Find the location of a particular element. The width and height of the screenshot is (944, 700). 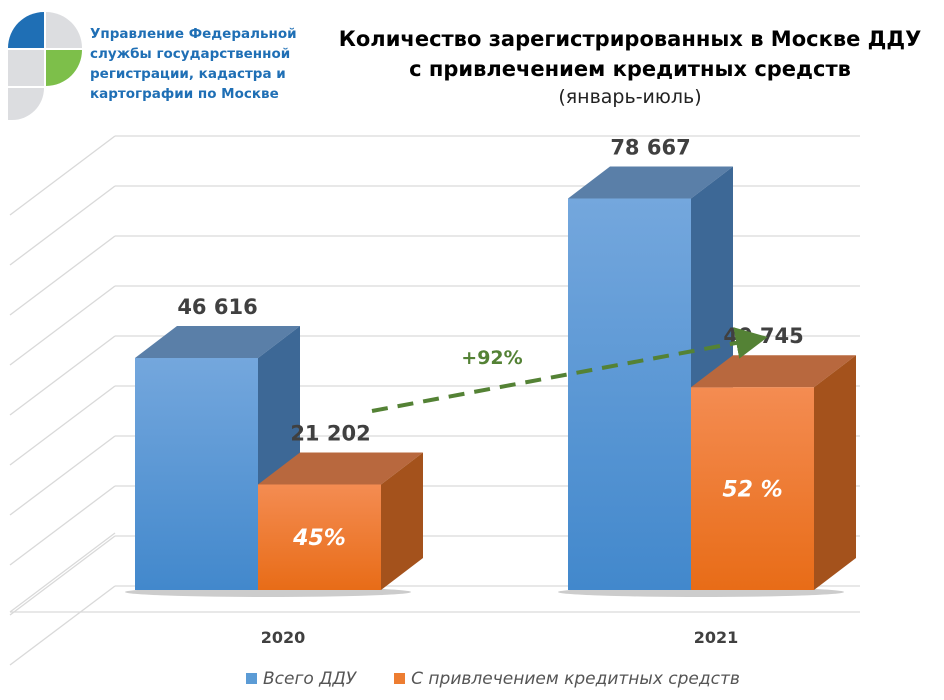

category-label: 2021 is located at coordinates (716, 637).